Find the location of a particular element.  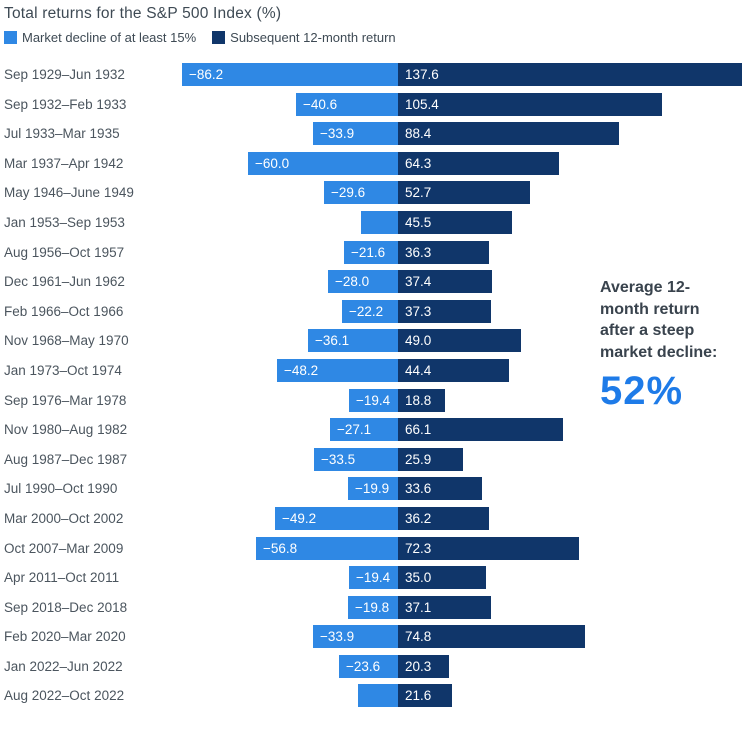

period-label: May 1946–June 1949 is located at coordinates (69, 193).